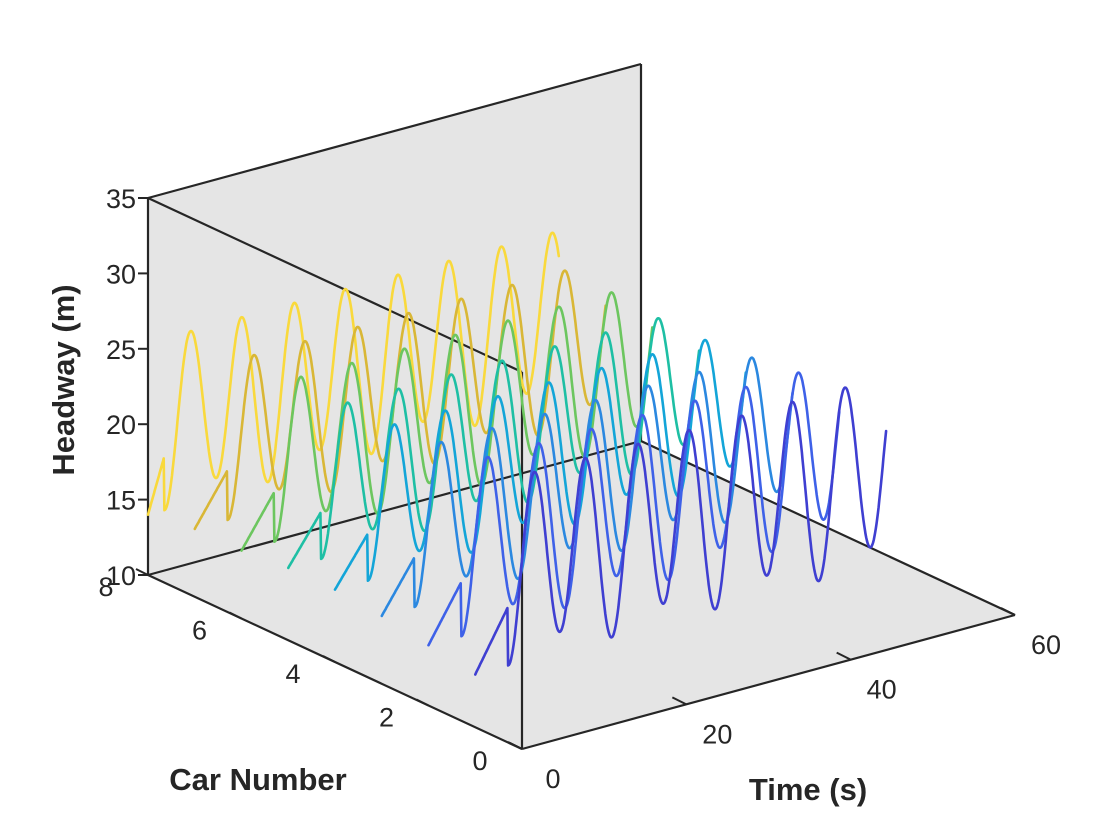 This screenshot has width=1120, height=840. I want to click on y-tick-label: 8, so click(105, 587).